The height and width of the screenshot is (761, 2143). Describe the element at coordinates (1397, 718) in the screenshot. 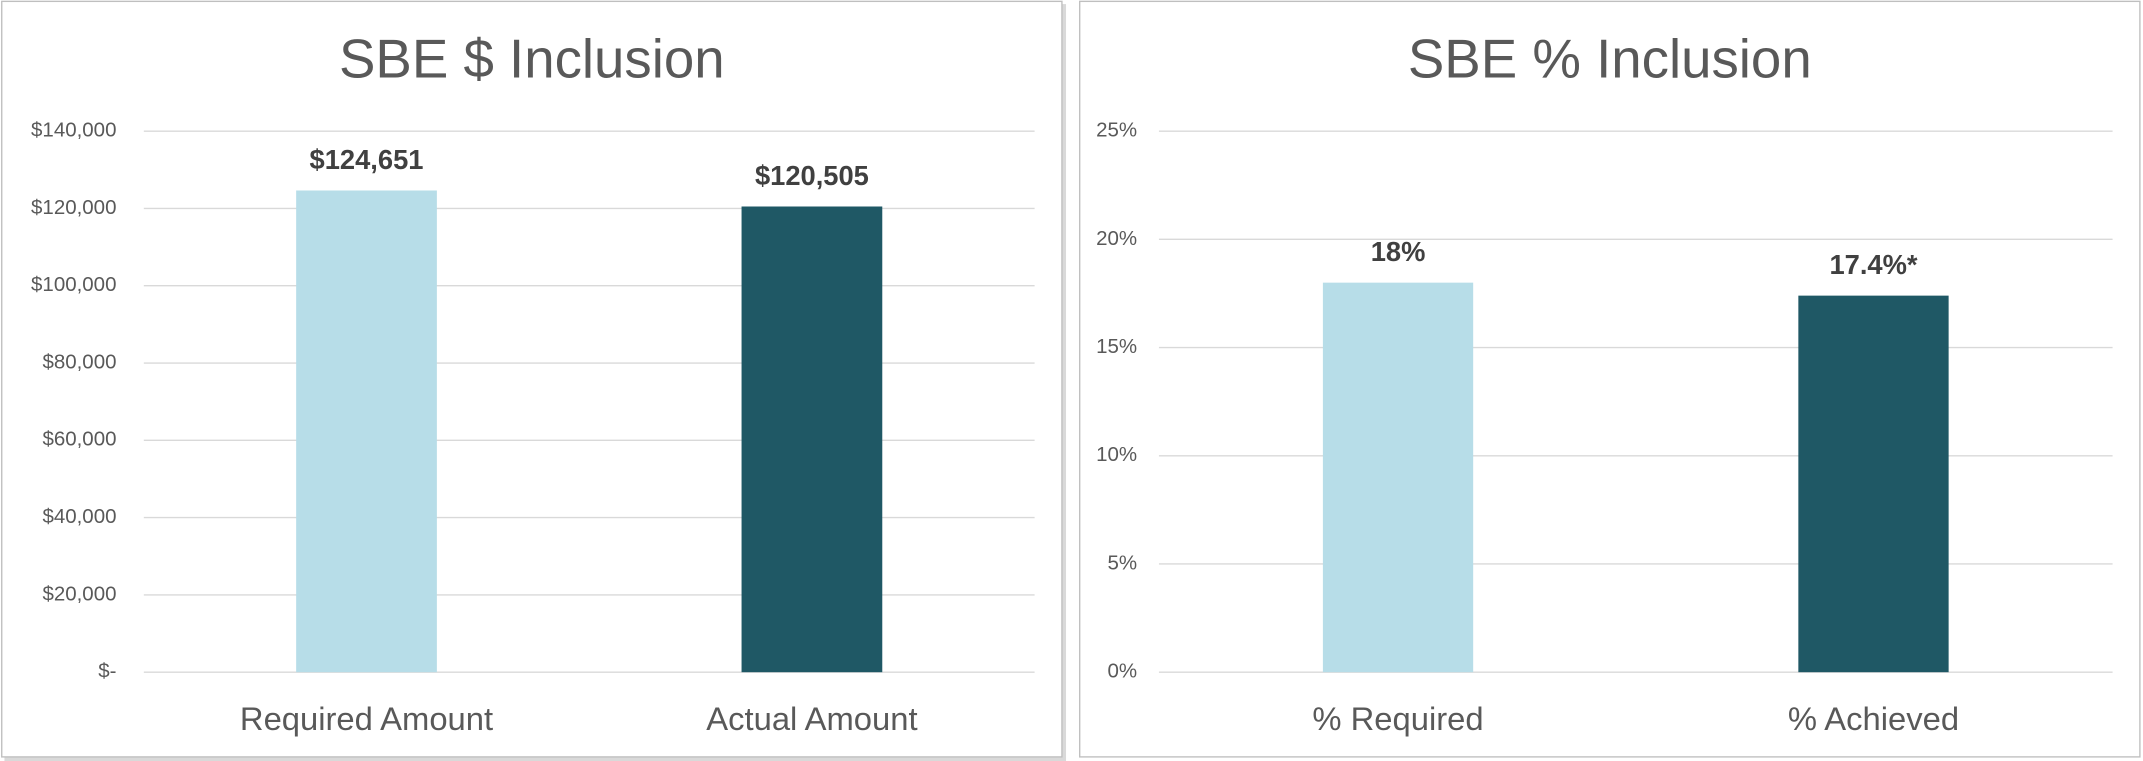

I see `x-tick-label: % Required` at that location.